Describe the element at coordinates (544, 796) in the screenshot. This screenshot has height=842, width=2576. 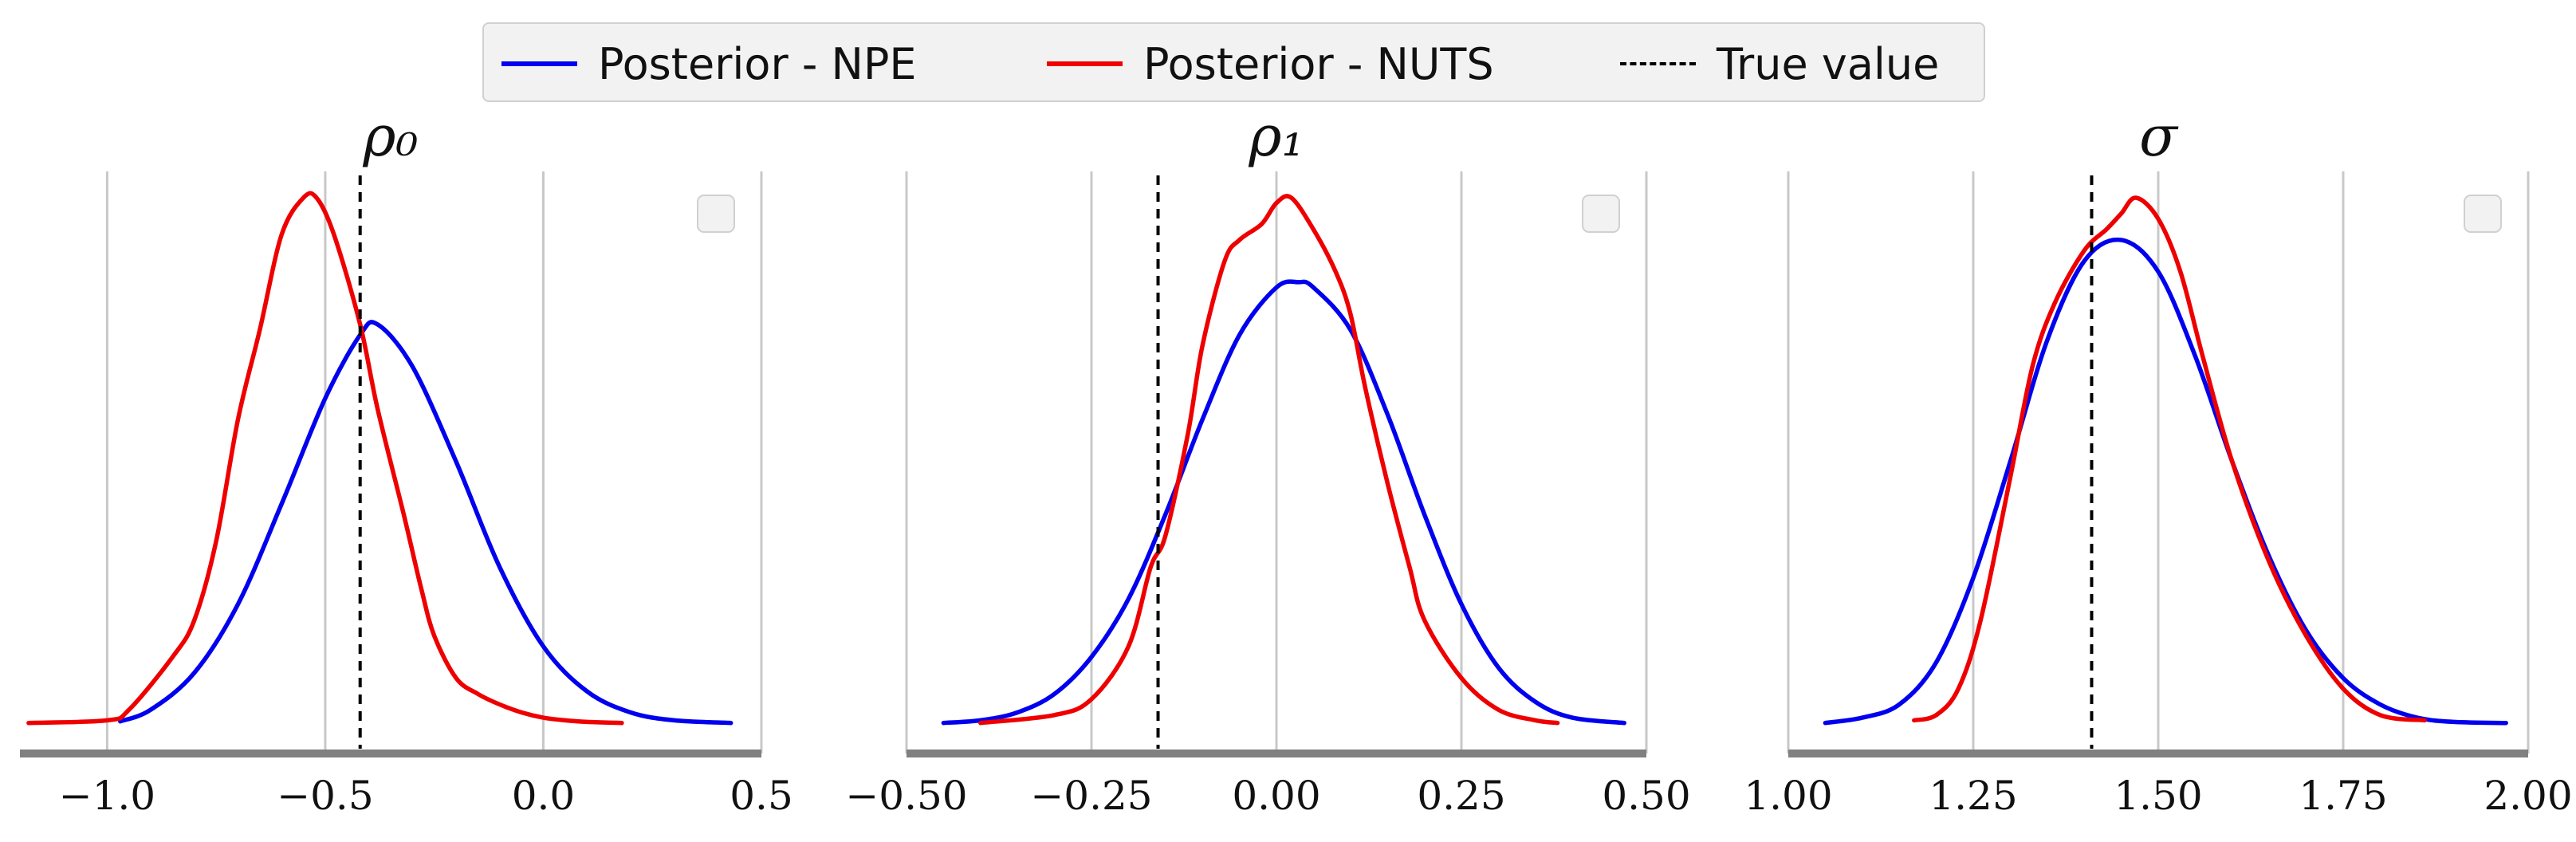
I see `rho0-tick-label-2: 0.0` at that location.